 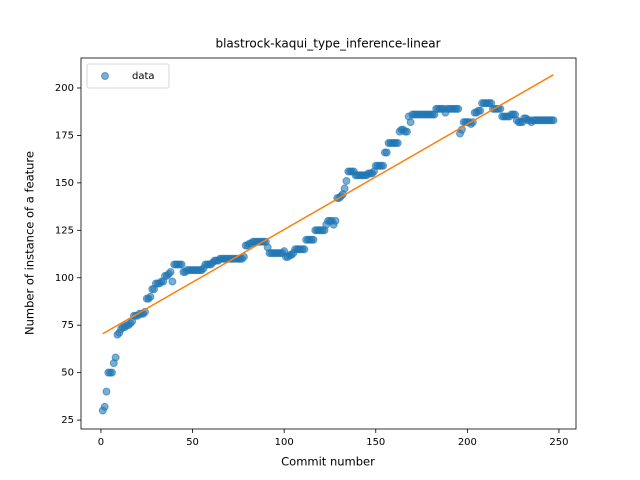 What do you see at coordinates (375, 442) in the screenshot?
I see `x-tick-label: 150` at bounding box center [375, 442].